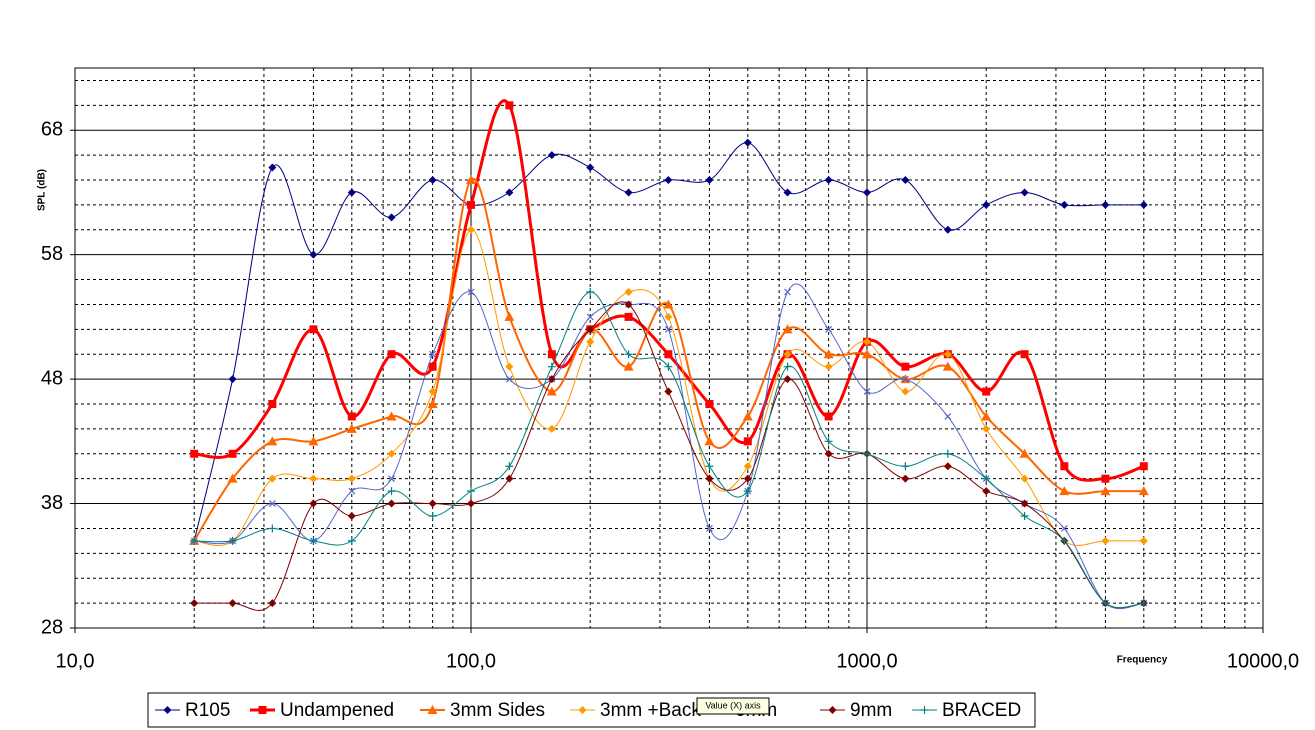  Describe the element at coordinates (52, 378) in the screenshot. I see `y-tick-label: 48` at that location.